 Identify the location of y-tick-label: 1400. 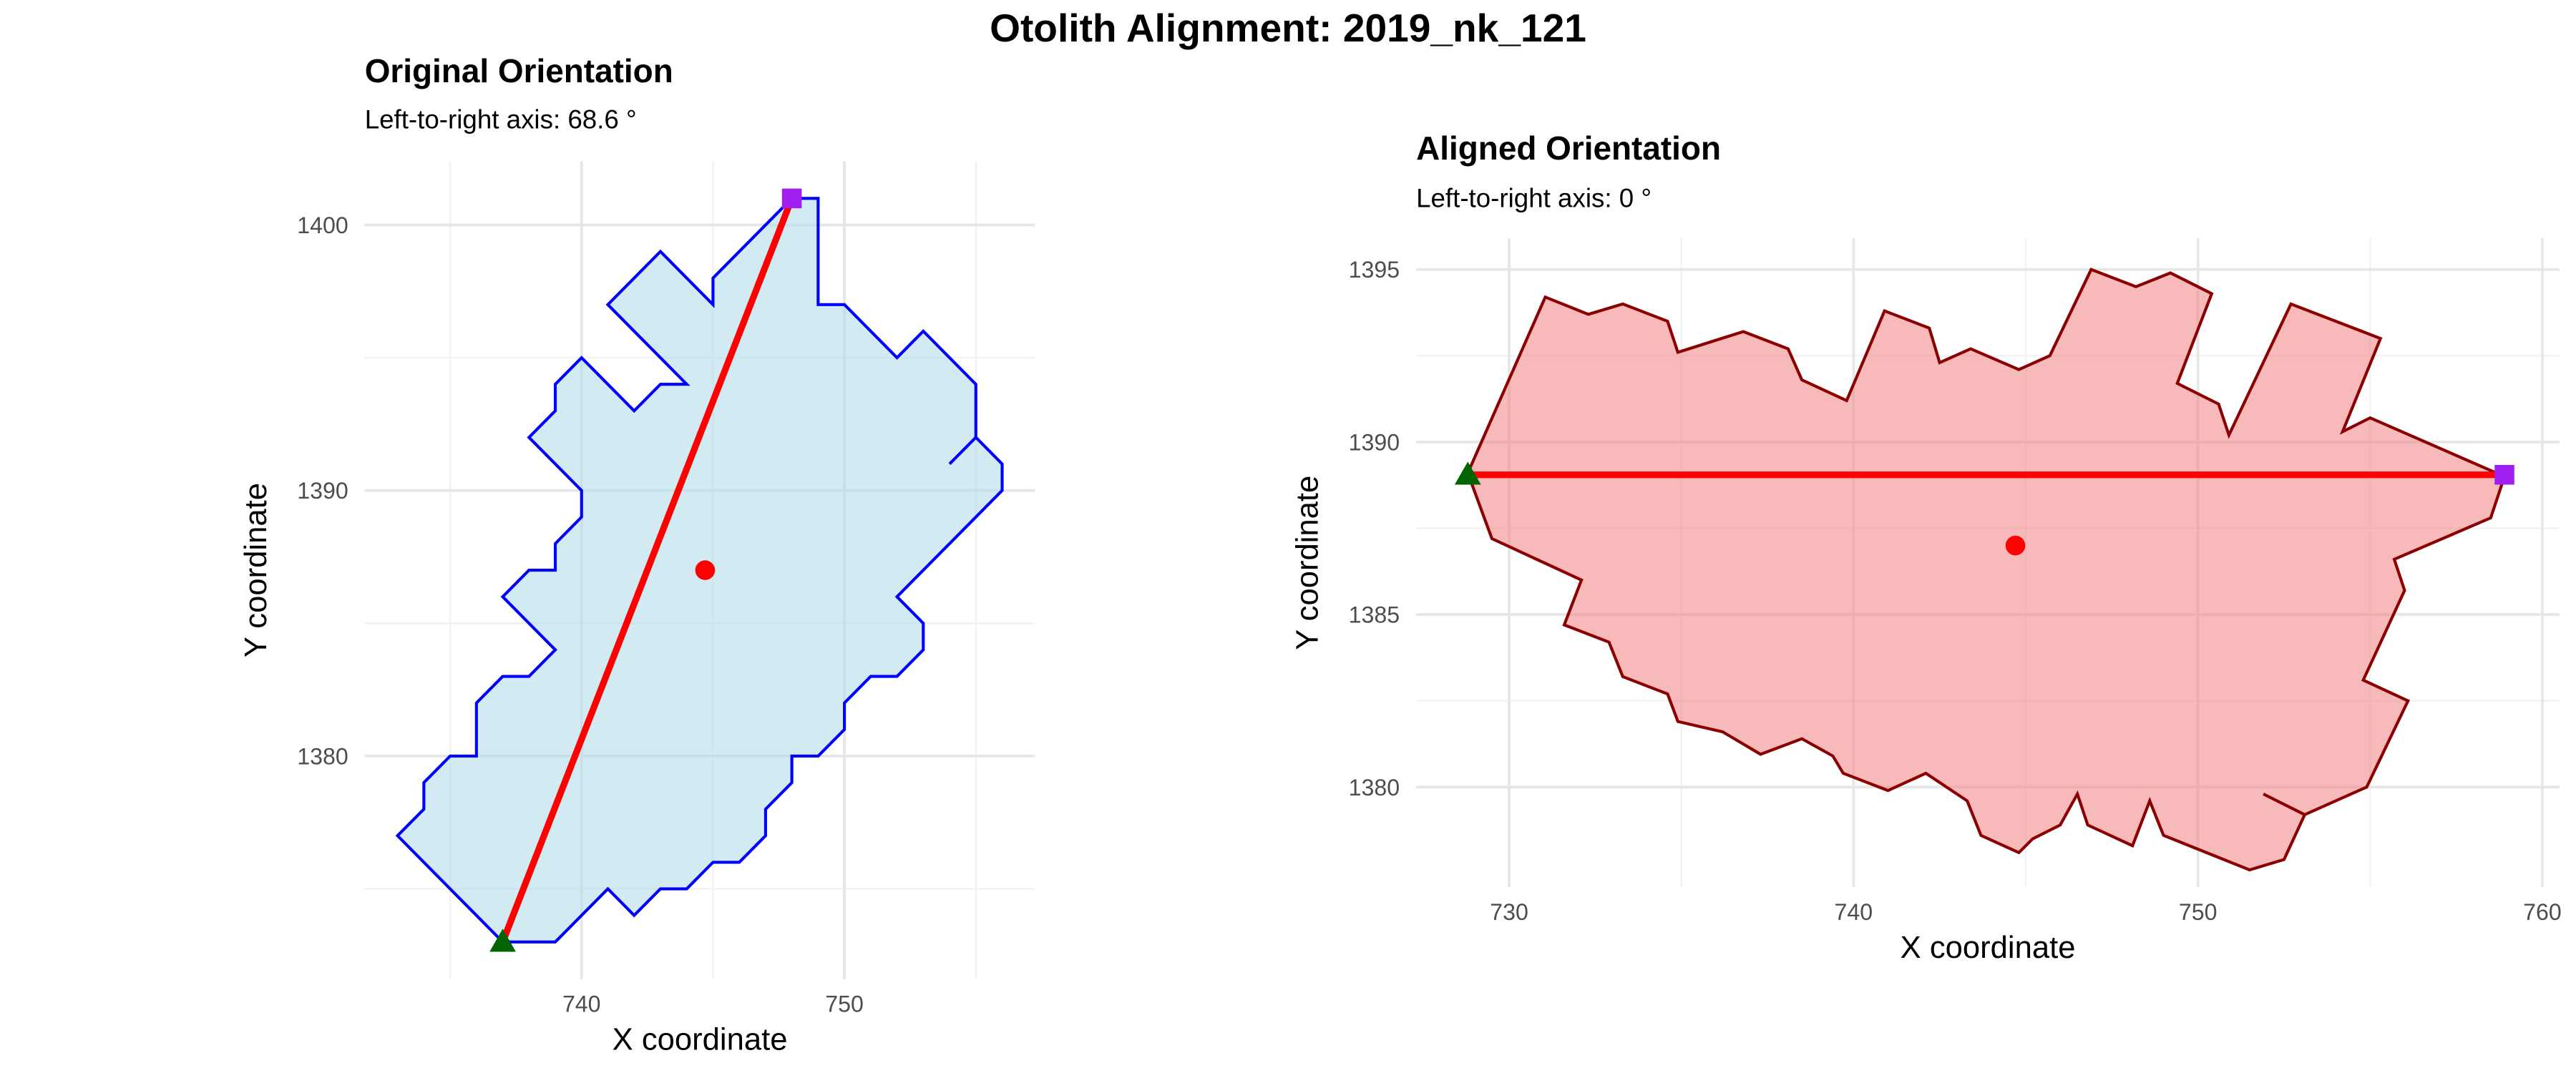
(322, 225).